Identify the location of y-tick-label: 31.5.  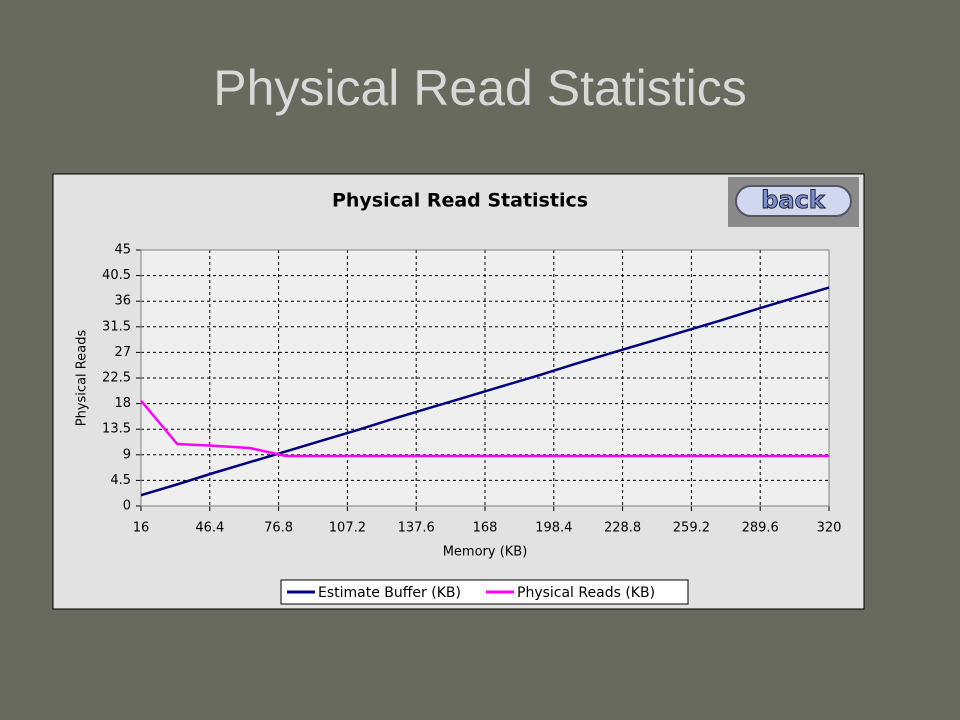
(116, 326).